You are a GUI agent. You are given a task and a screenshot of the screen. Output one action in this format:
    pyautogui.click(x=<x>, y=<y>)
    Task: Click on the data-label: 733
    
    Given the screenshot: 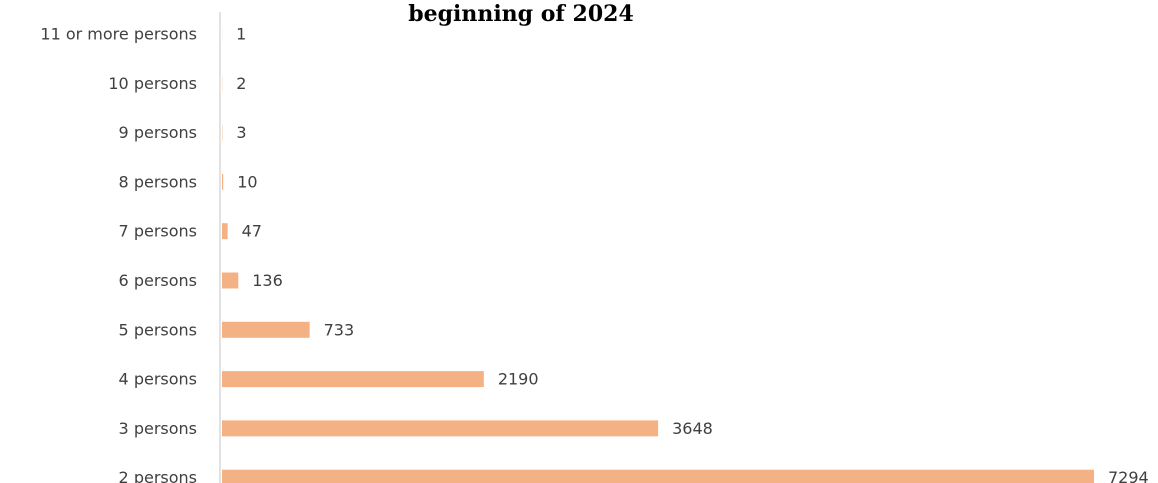 What is the action you would take?
    pyautogui.click(x=339, y=329)
    